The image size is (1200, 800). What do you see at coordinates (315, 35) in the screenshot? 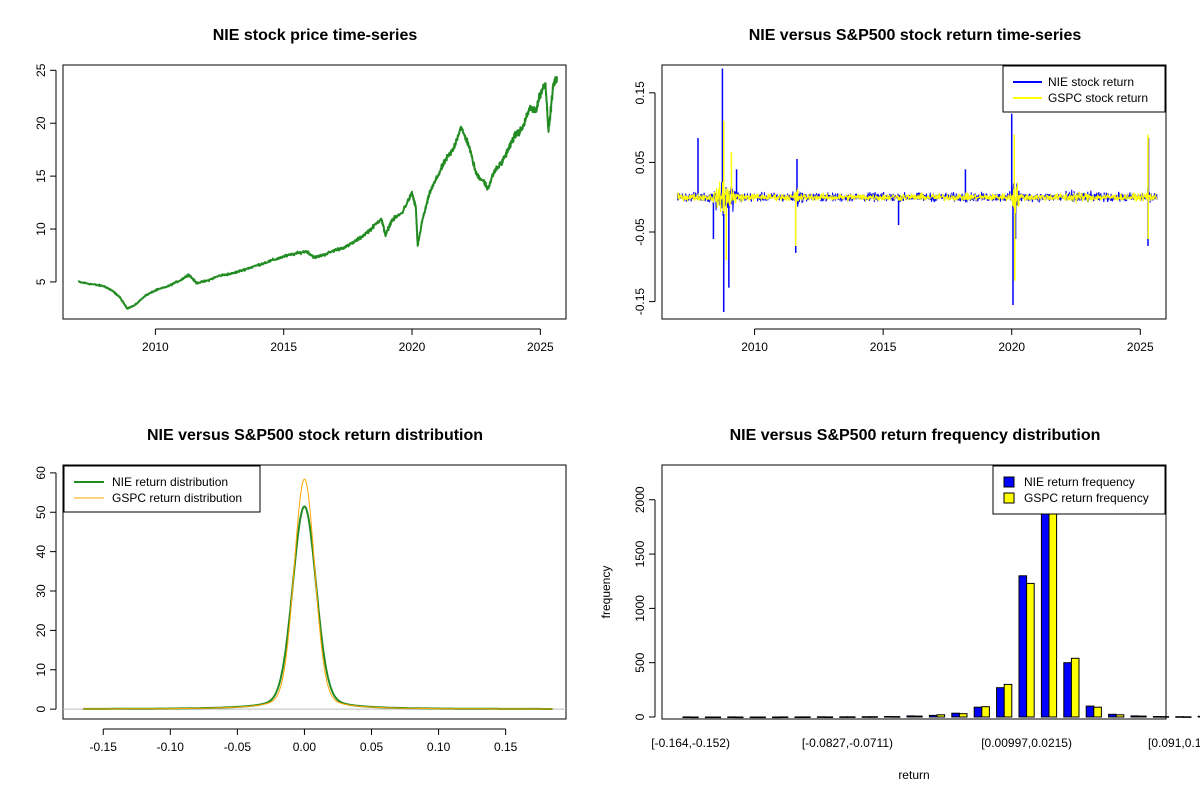
I see `chart-title-price: NIE stock price time-series` at bounding box center [315, 35].